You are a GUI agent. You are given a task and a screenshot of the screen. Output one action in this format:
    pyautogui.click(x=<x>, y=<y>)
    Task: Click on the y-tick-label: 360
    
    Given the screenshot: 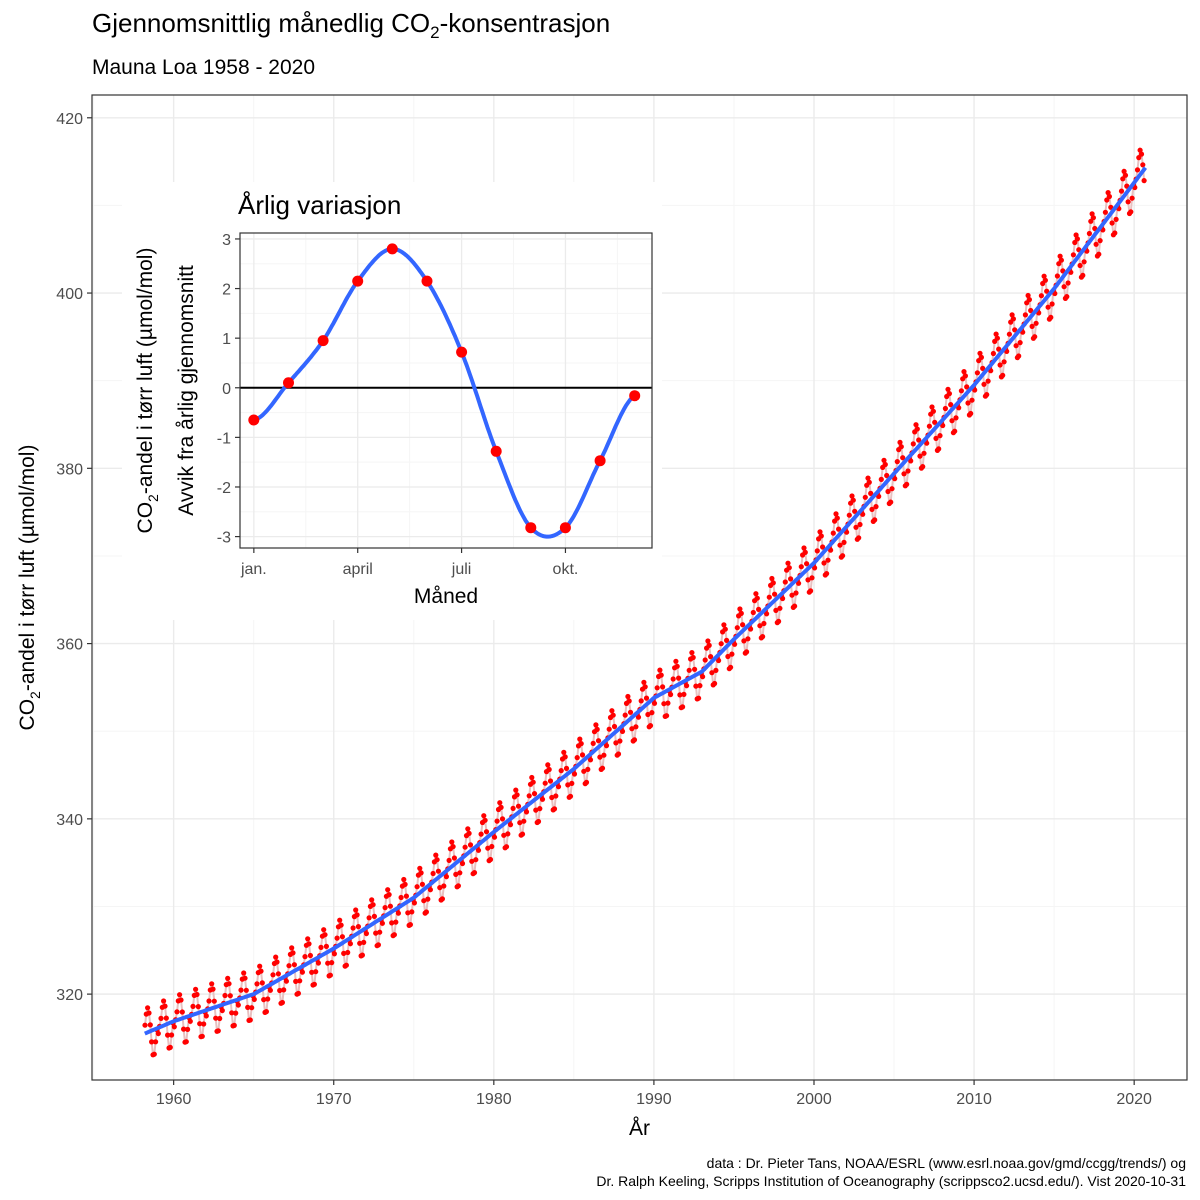 What is the action you would take?
    pyautogui.click(x=69, y=645)
    